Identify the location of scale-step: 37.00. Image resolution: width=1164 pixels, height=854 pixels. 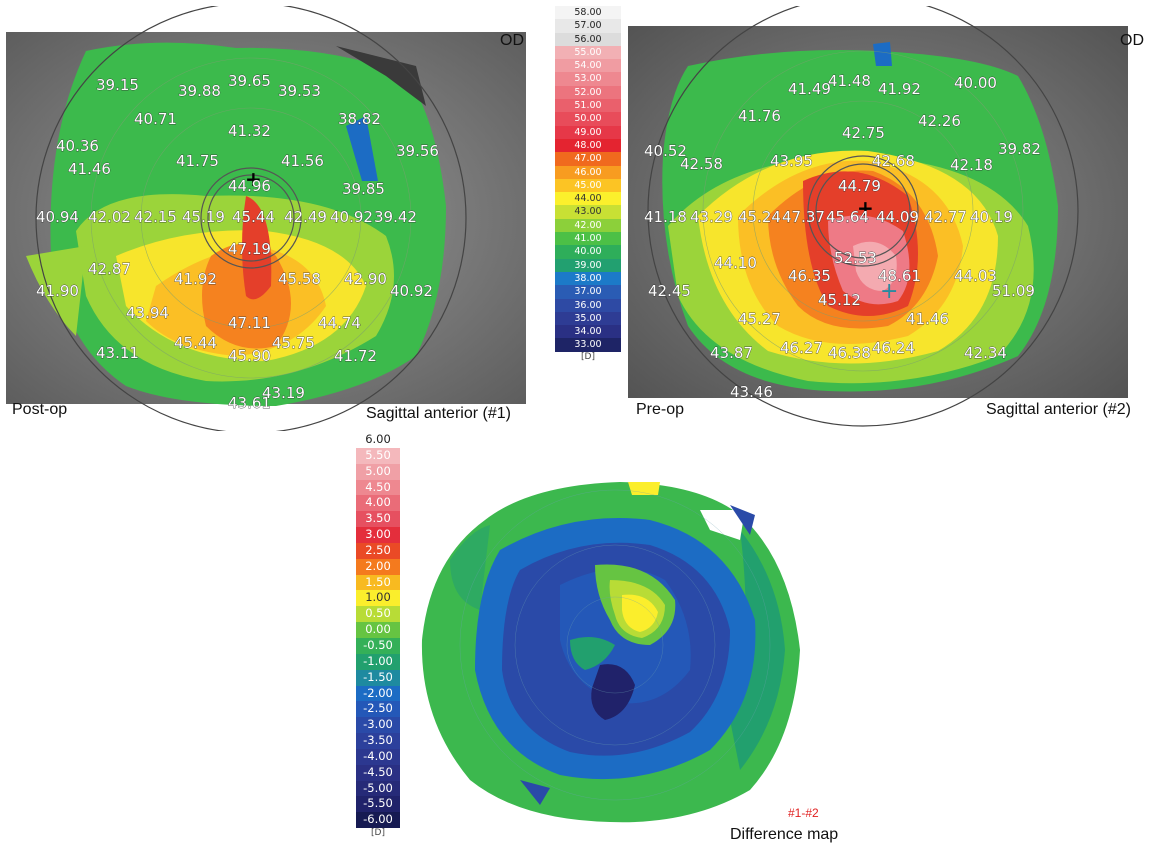
(588, 292).